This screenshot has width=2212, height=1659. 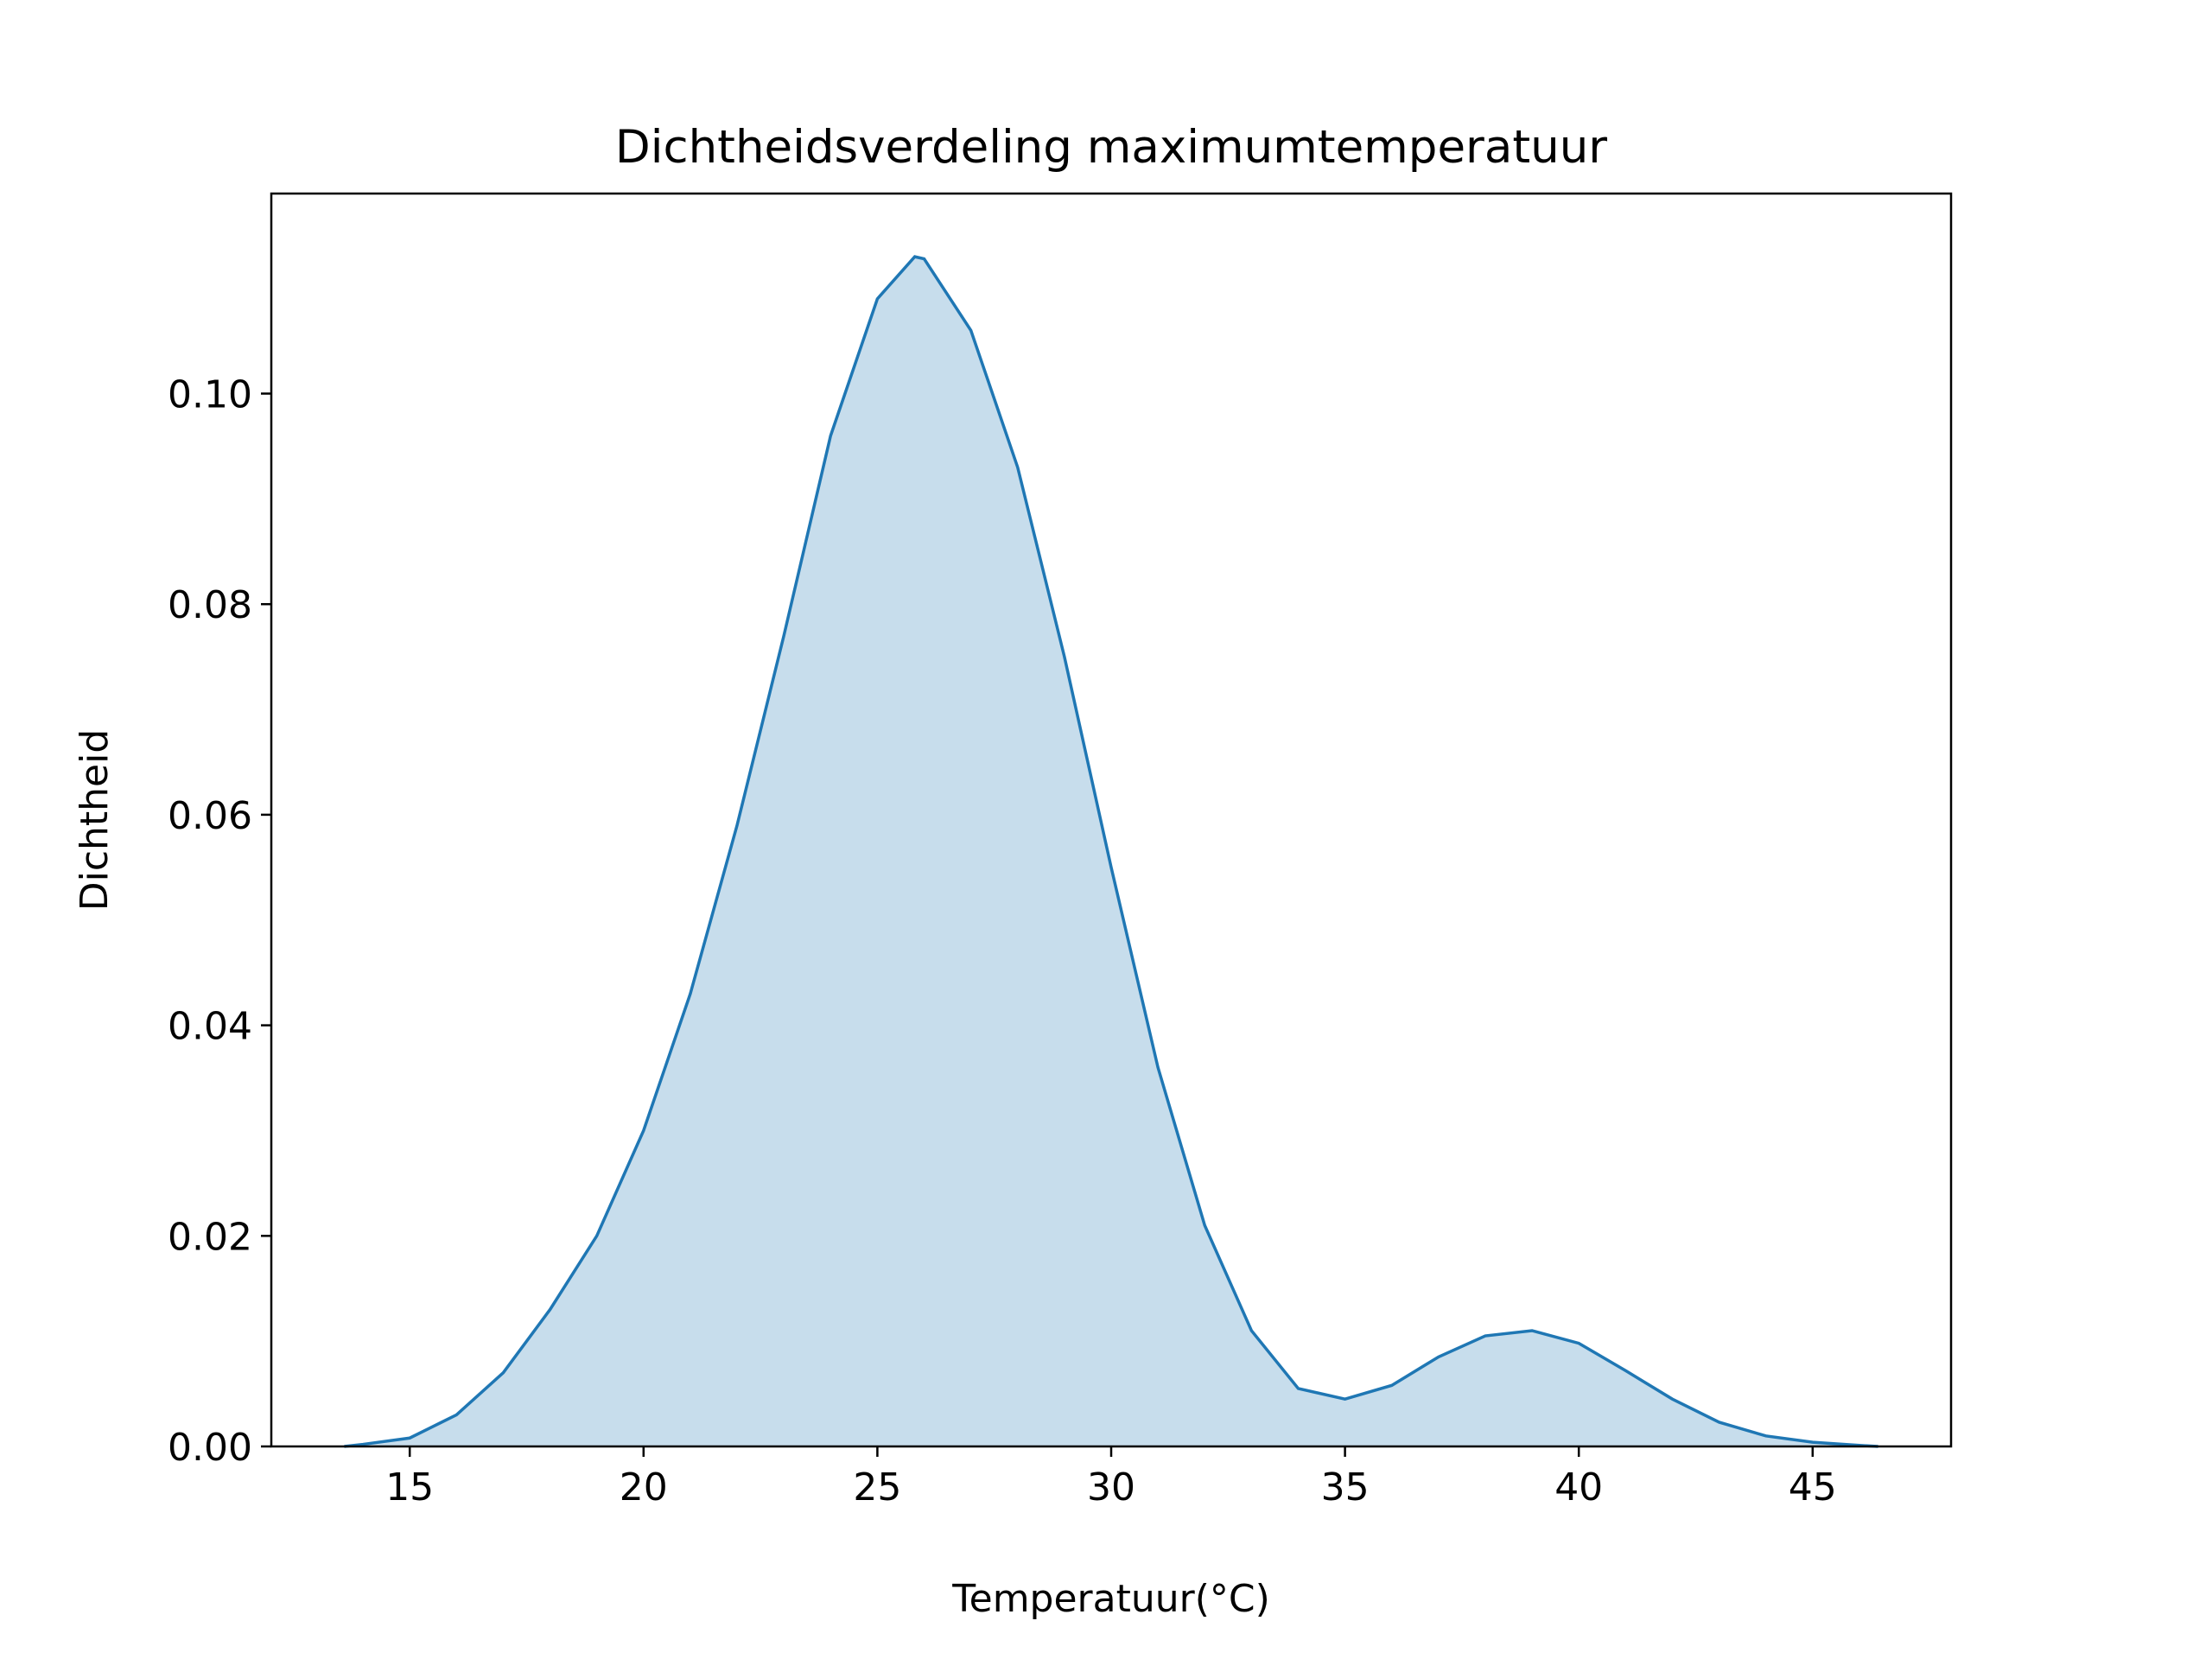 What do you see at coordinates (210, 816) in the screenshot?
I see `y-tick-label: 0.06` at bounding box center [210, 816].